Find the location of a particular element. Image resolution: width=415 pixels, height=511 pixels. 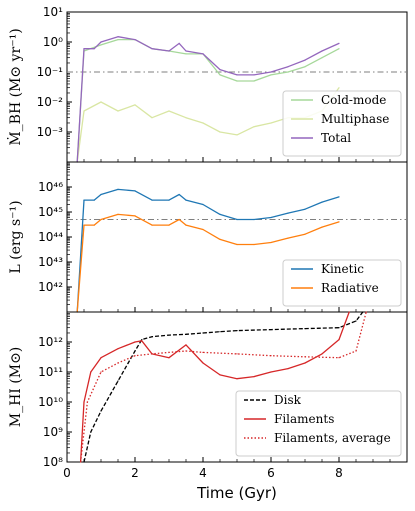

legend-label: Disk is located at coordinates (288, 400).